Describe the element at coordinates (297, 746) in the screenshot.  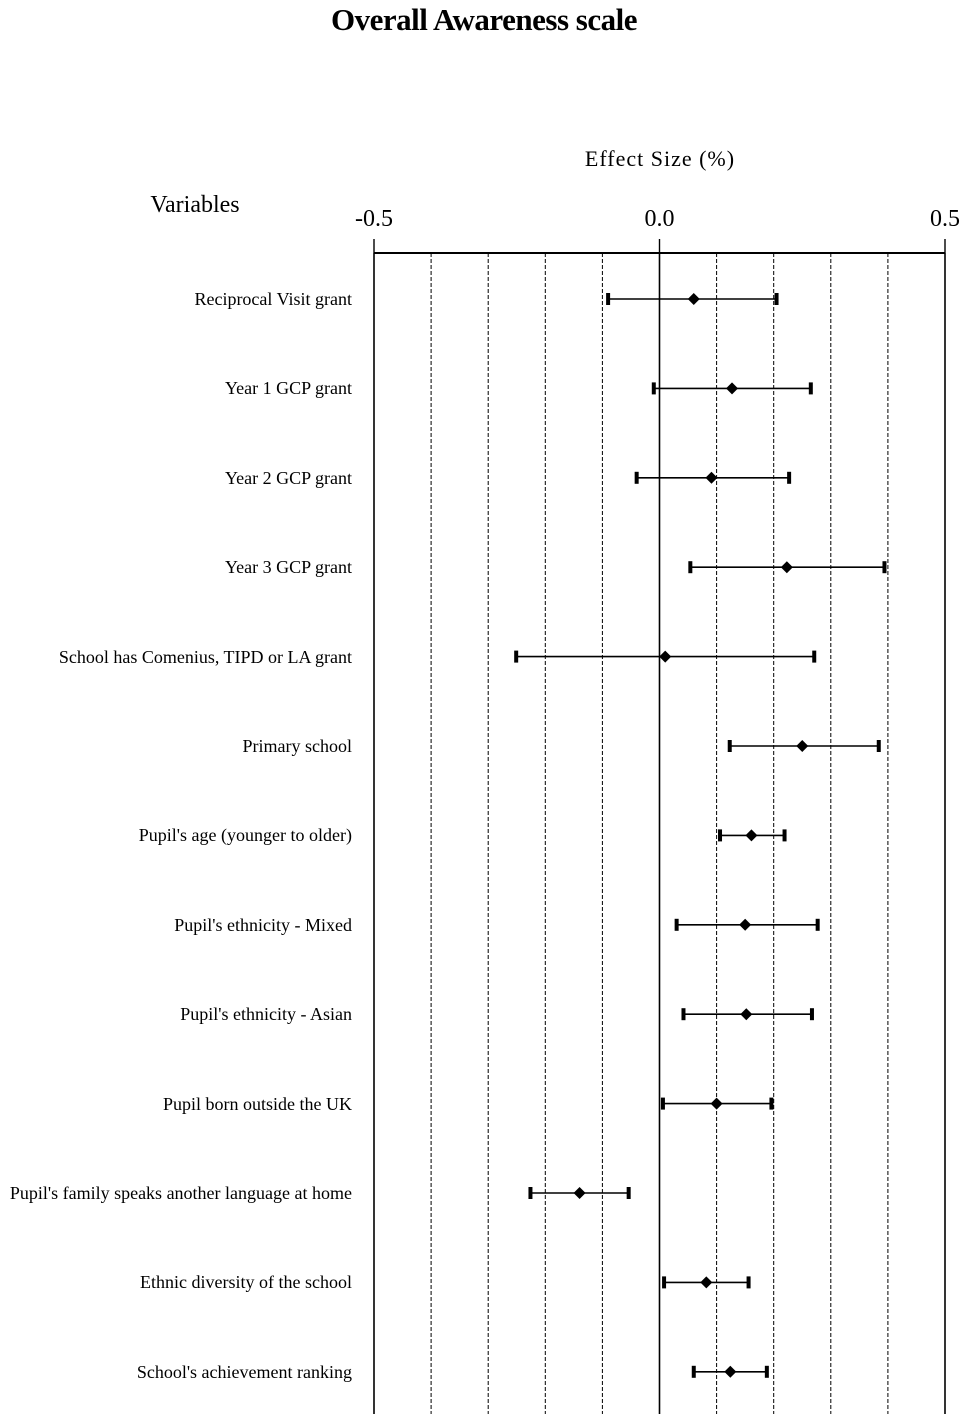
I see `row-label: Primary school` at that location.